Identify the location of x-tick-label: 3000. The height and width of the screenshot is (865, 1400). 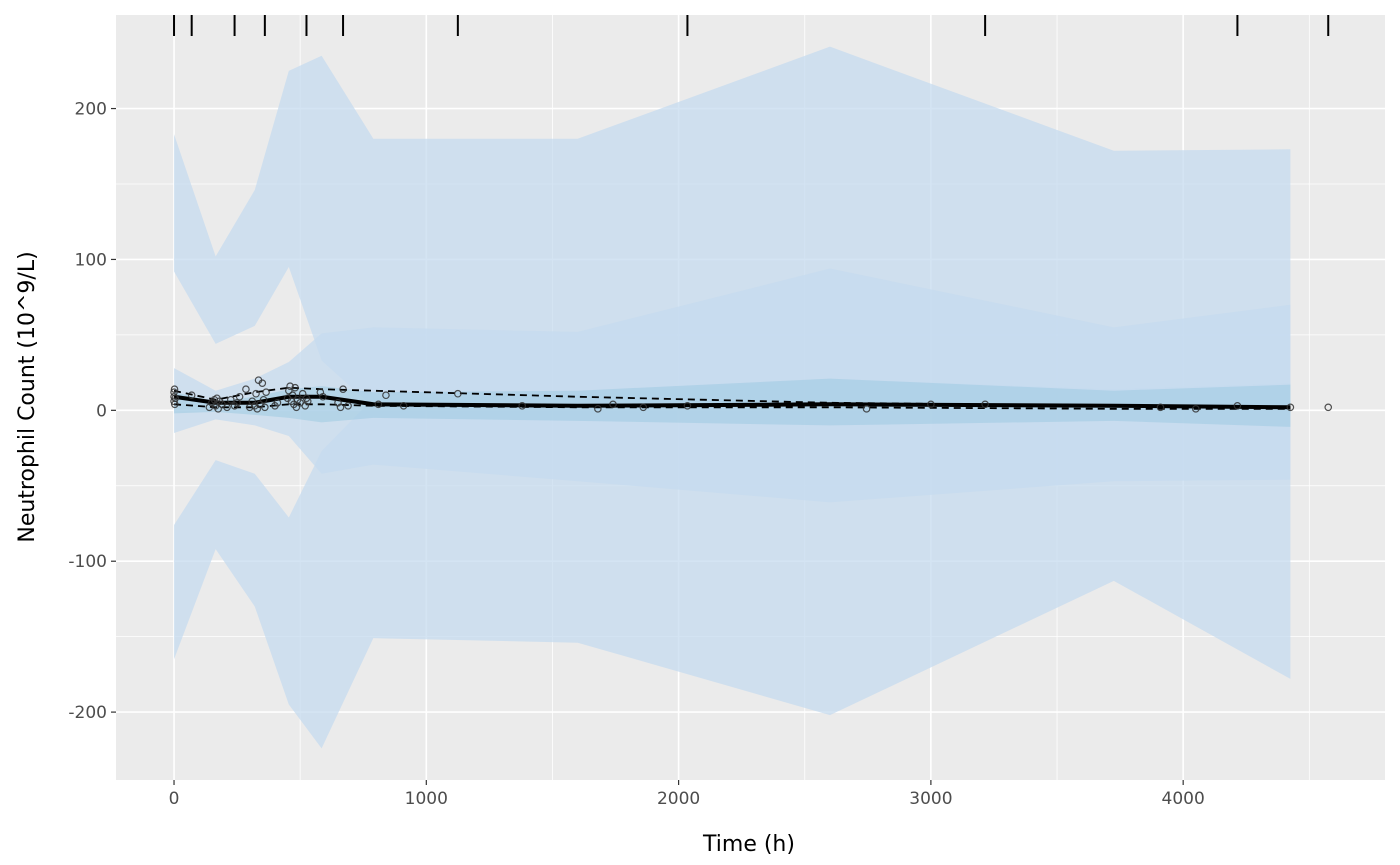
(930, 799).